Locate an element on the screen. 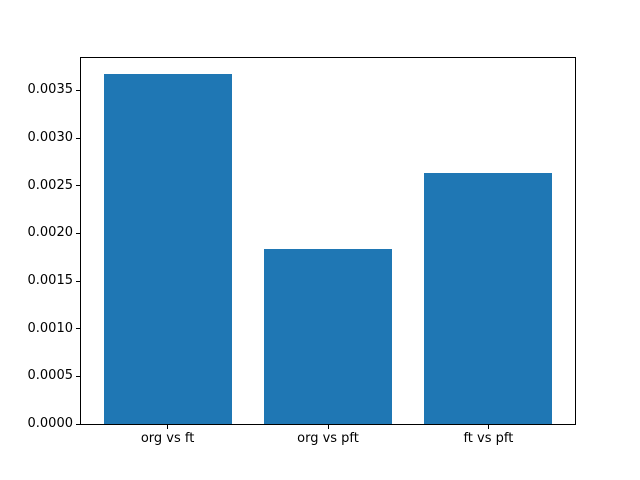  y-tick-label: 0.0010 is located at coordinates (50, 328).